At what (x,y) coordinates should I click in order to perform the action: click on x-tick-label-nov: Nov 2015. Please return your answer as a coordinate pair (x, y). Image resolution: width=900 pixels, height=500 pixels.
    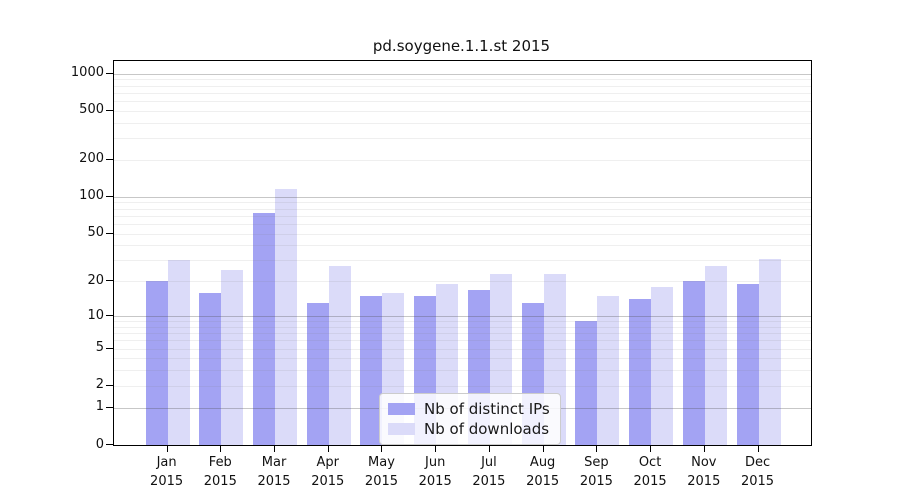
    Looking at the image, I should click on (704, 473).